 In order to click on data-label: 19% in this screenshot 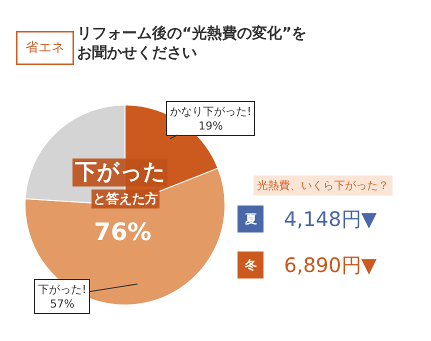, I will do `click(210, 125)`.